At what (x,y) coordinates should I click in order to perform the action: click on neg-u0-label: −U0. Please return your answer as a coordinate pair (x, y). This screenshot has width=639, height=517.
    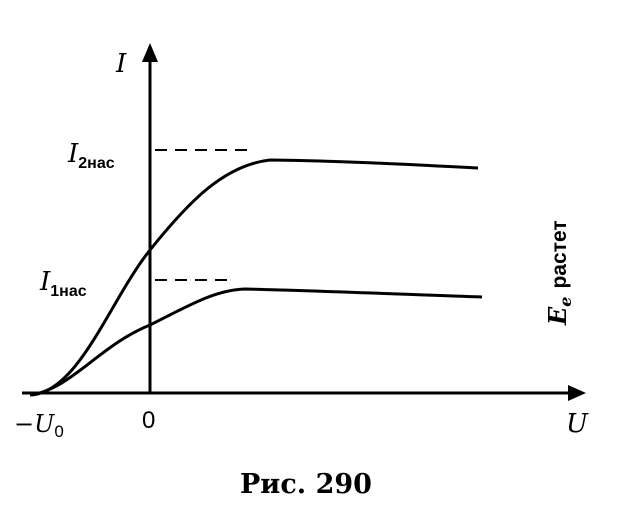
    Looking at the image, I should click on (39, 425).